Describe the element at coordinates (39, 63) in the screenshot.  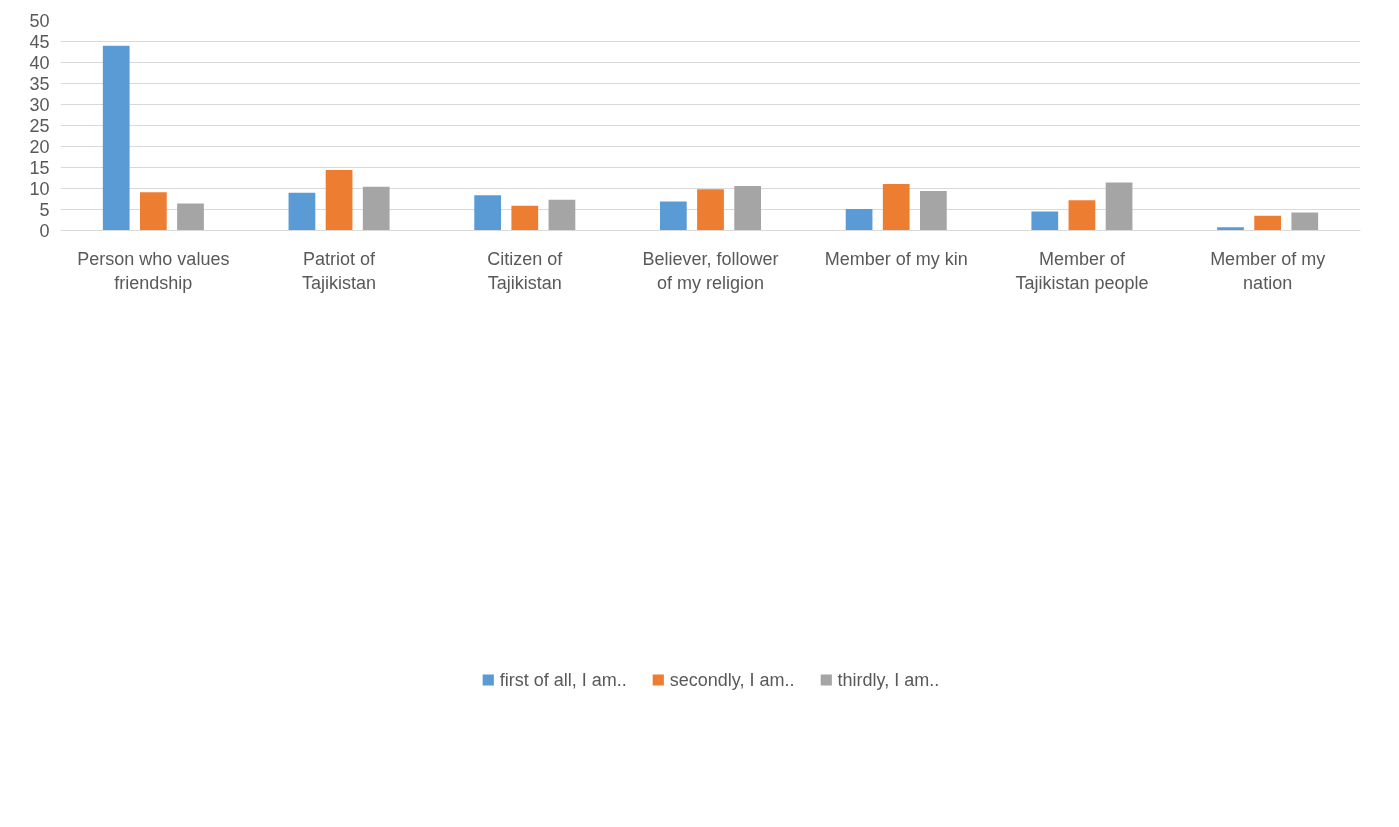
I see `y-tick-label: 40` at that location.